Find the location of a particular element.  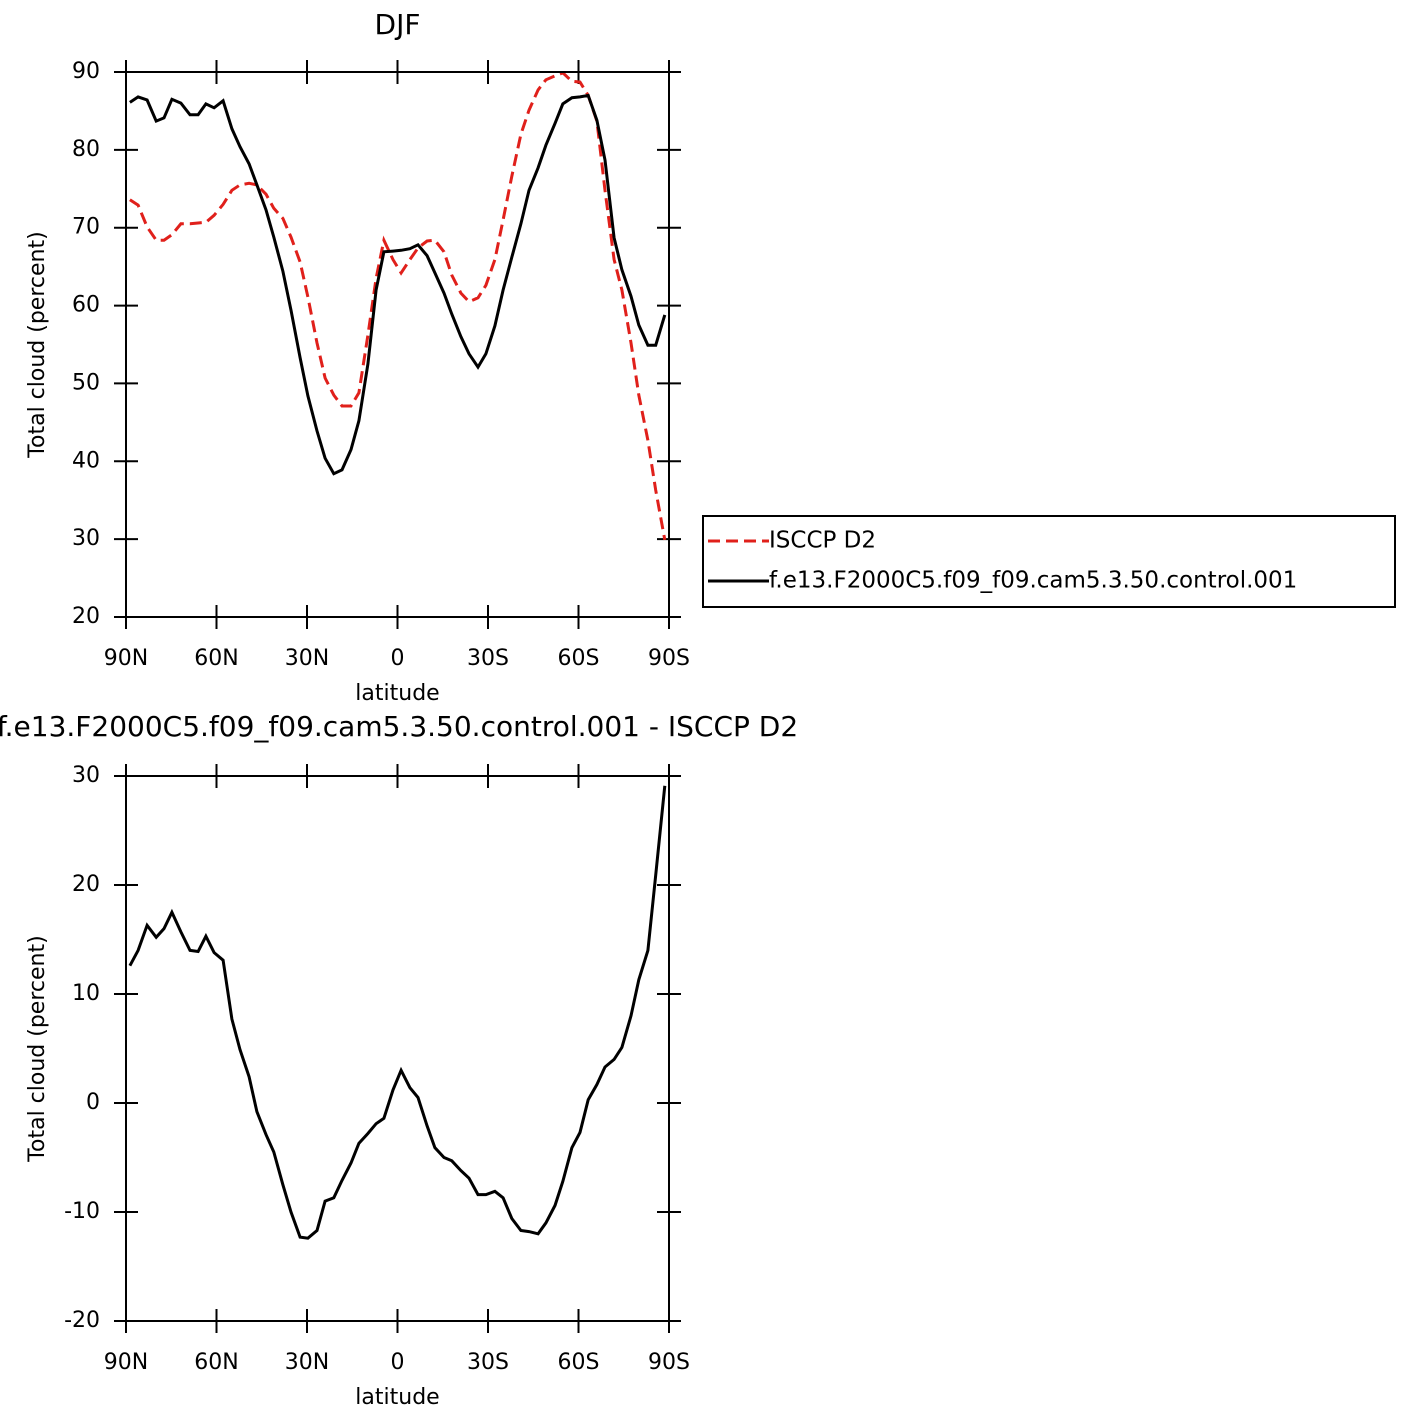

y-tick-label: 80 is located at coordinates (86, 149).